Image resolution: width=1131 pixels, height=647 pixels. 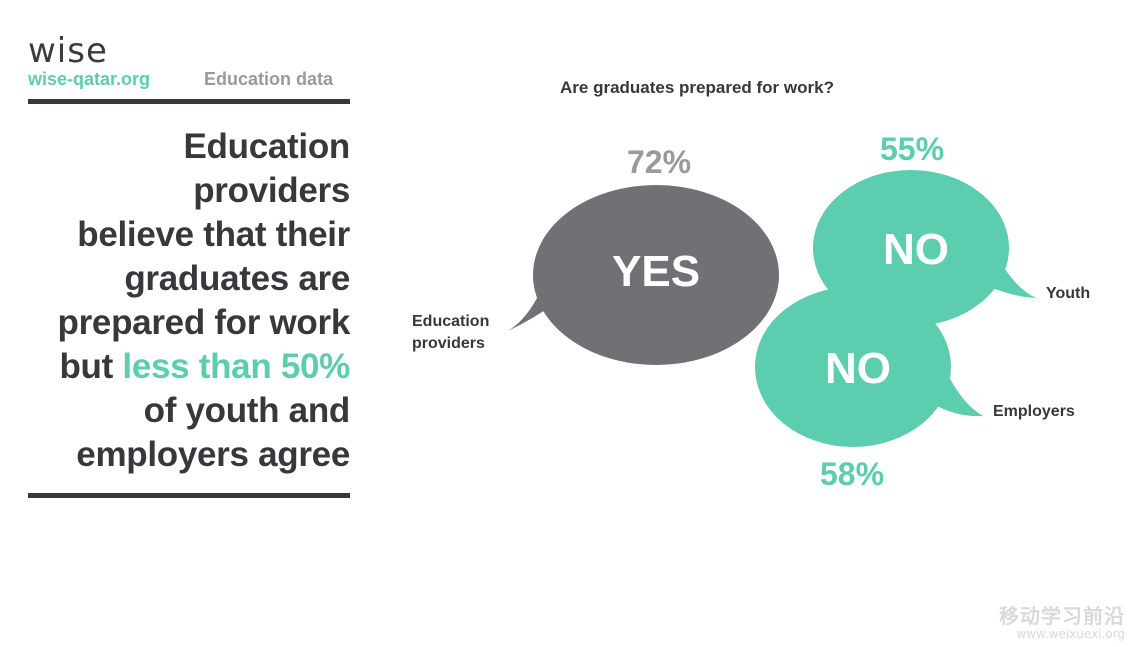 I want to click on survey-question: Are graduates prepared for work?, so click(x=697, y=87).